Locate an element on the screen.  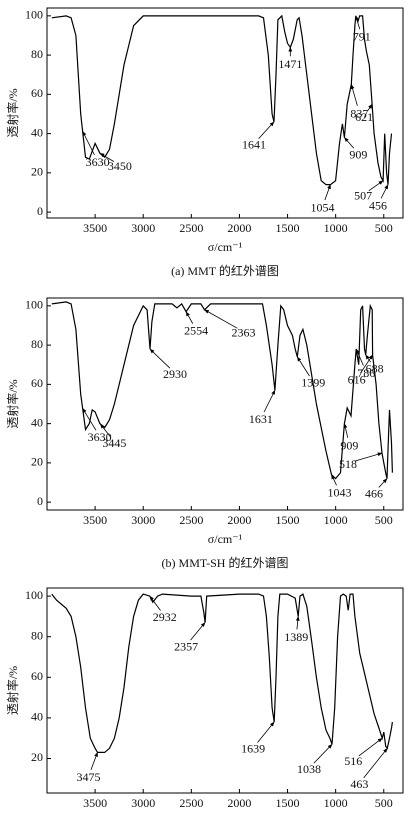
annotation-label: 2357 is located at coordinates (186, 646).